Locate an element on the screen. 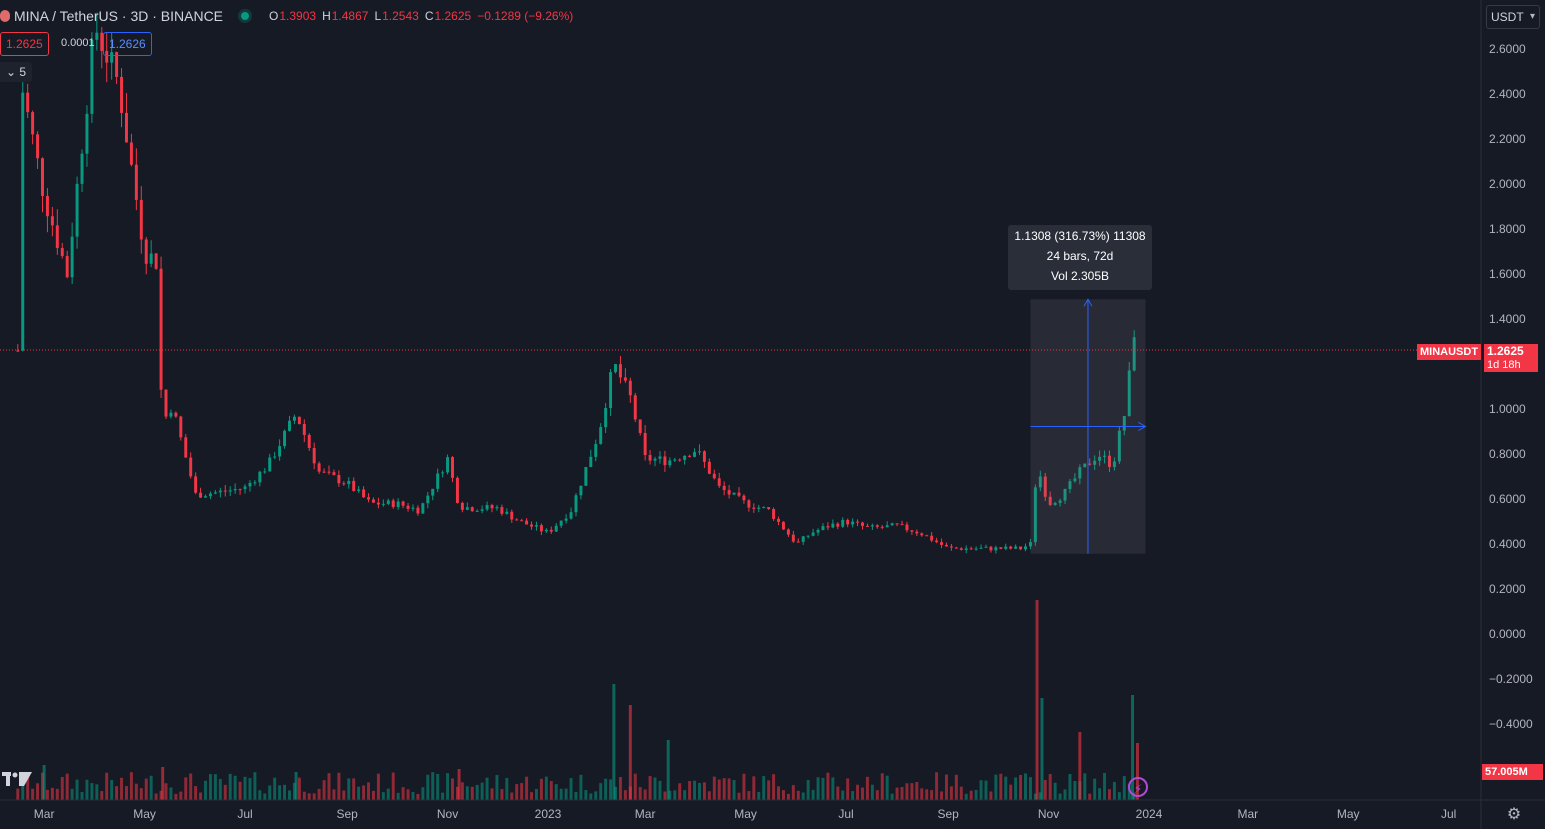 The image size is (1545, 829). sell-price-button: 1.2625 is located at coordinates (24, 44).